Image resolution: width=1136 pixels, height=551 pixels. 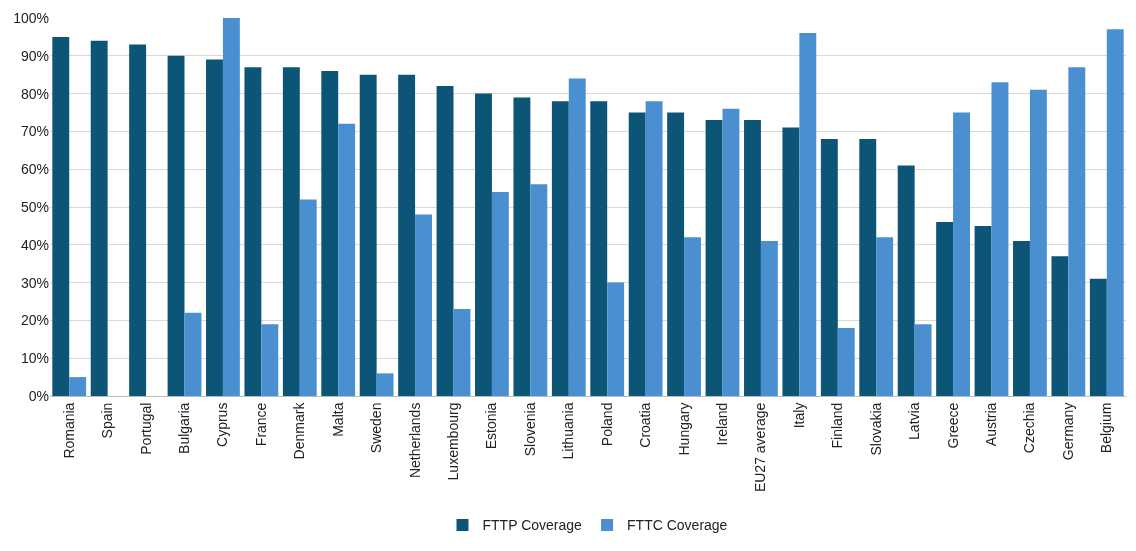 What do you see at coordinates (532, 525) in the screenshot?
I see `legend-label: FTTP Coverage` at bounding box center [532, 525].